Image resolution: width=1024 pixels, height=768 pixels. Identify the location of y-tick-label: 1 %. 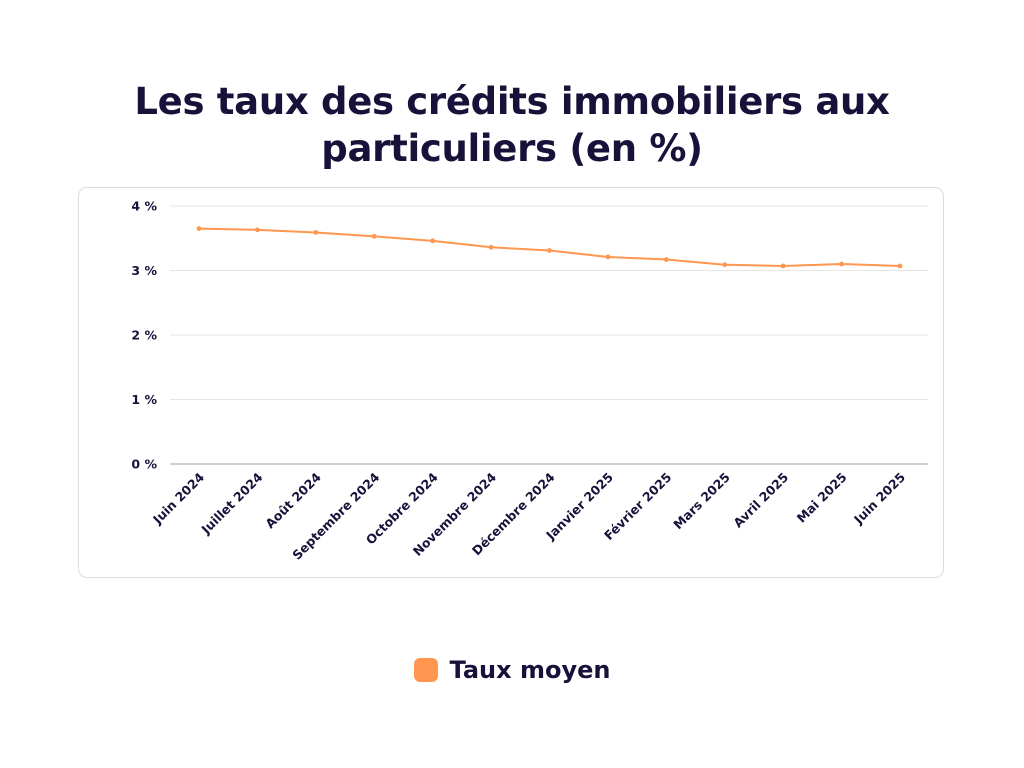
(144, 399).